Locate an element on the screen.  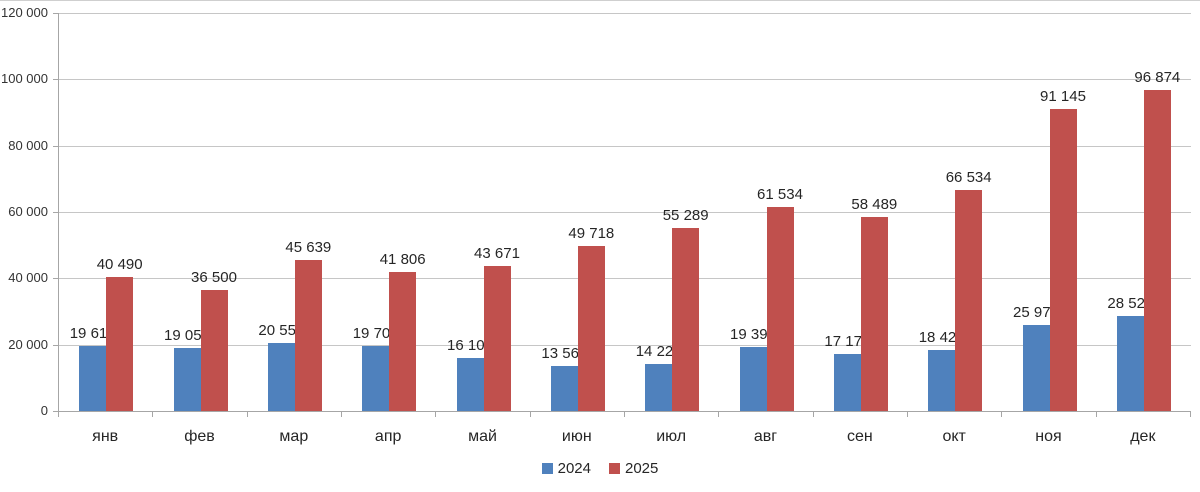
y-axis-tick-label: 0 is located at coordinates (44, 410).